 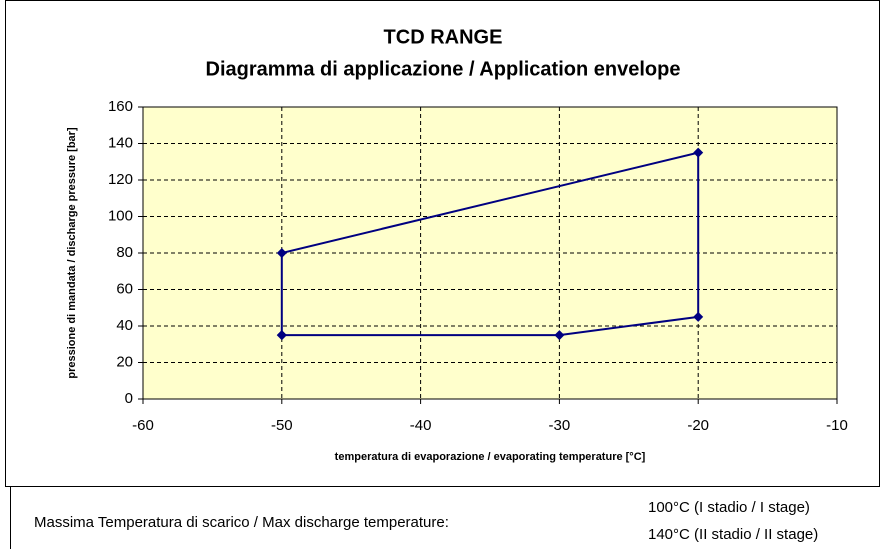 I want to click on y-tick-label: 0, so click(x=129, y=398).